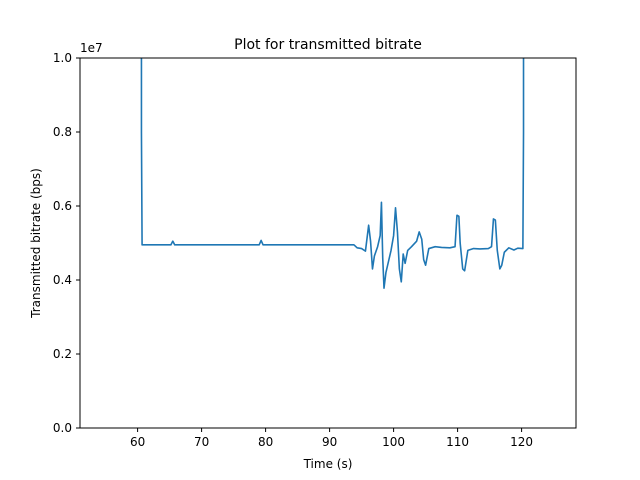 Image resolution: width=640 pixels, height=480 pixels. I want to click on y-tick-label: 0.6, so click(62, 206).